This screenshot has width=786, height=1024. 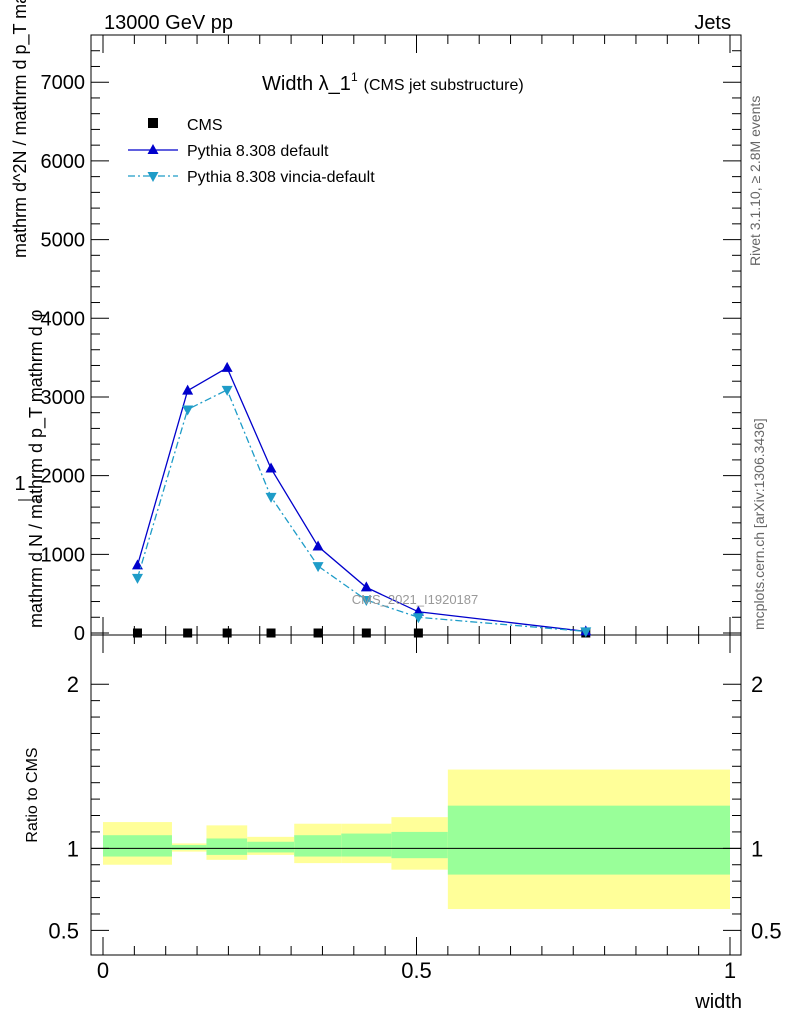 What do you see at coordinates (79, 634) in the screenshot?
I see `main-y-tick-label: 0` at bounding box center [79, 634].